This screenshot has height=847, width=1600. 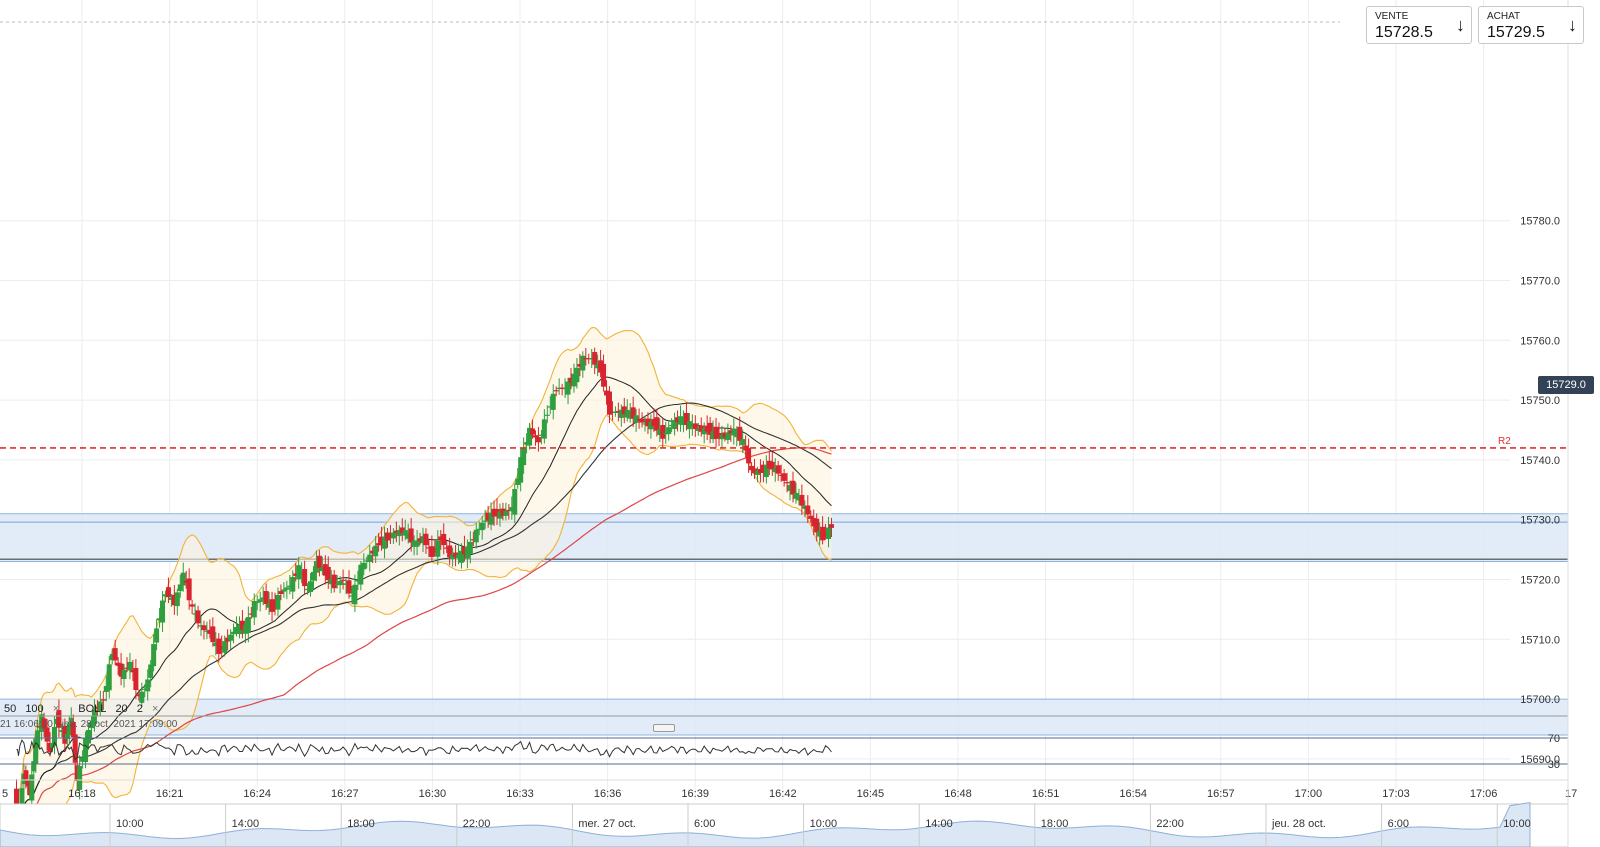 I want to click on boll-label: BOLL, so click(x=92, y=709).